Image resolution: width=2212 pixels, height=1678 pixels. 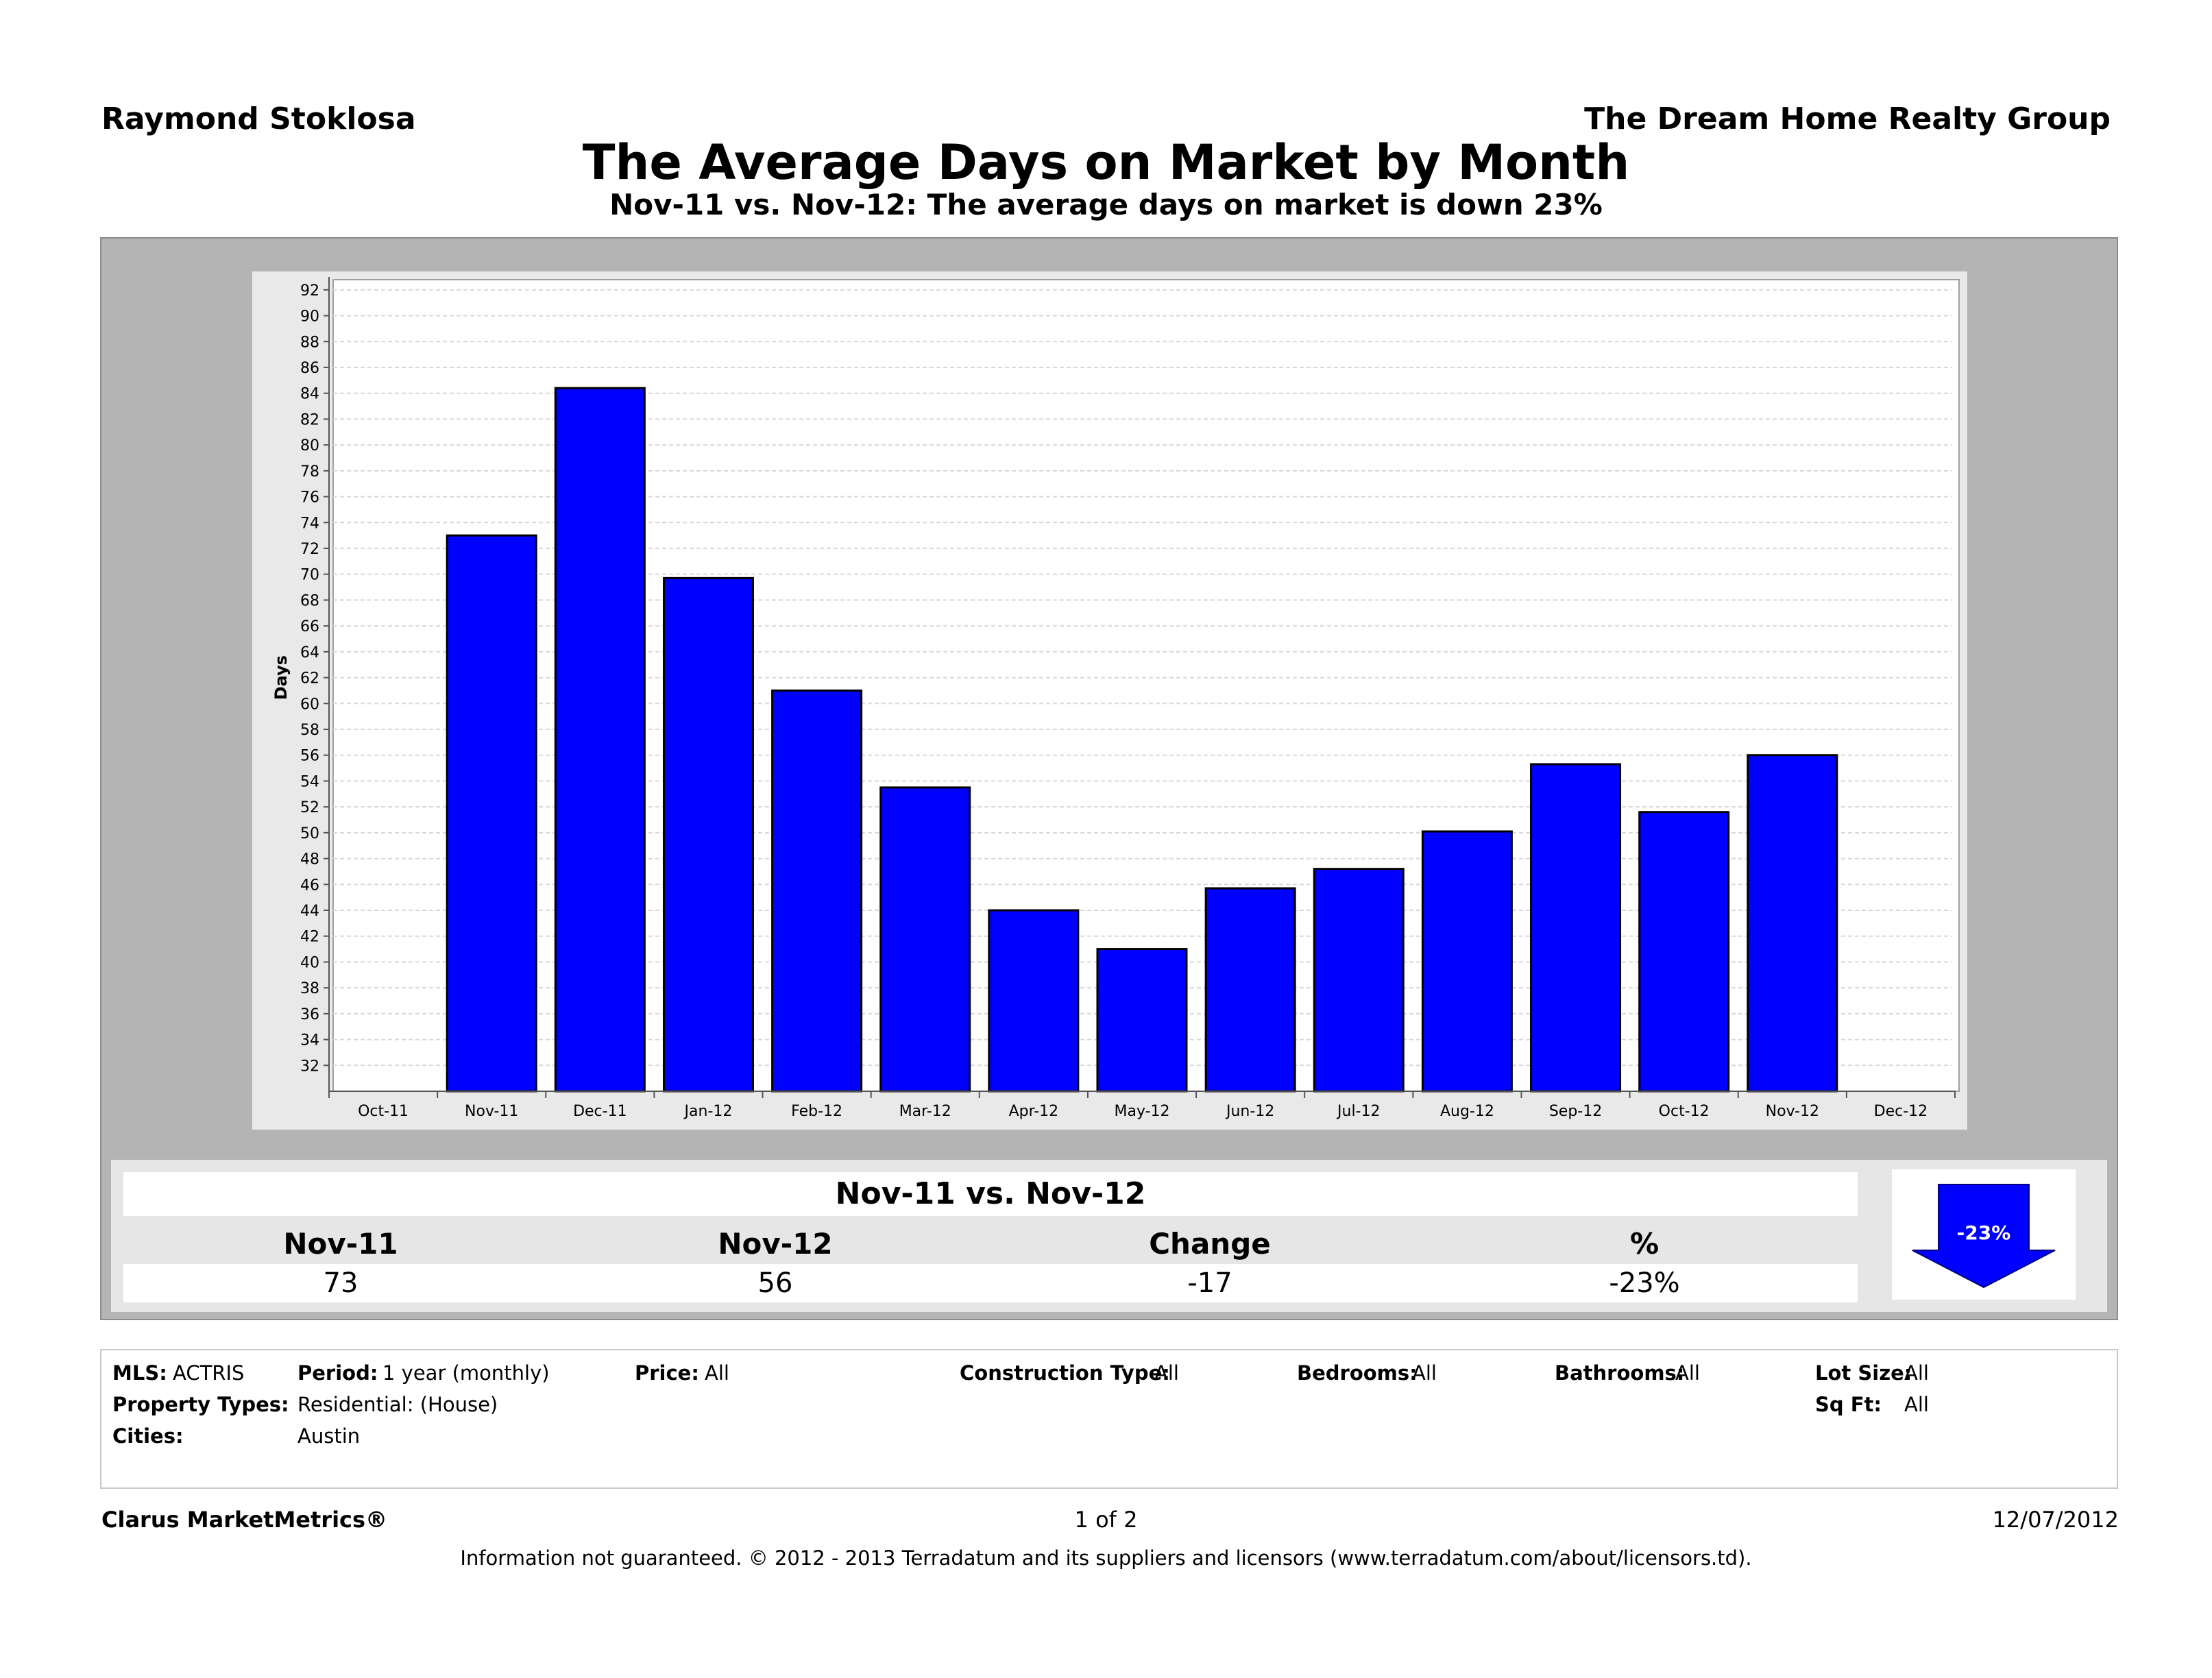 What do you see at coordinates (310, 704) in the screenshot?
I see `y-tick-label: 60` at bounding box center [310, 704].